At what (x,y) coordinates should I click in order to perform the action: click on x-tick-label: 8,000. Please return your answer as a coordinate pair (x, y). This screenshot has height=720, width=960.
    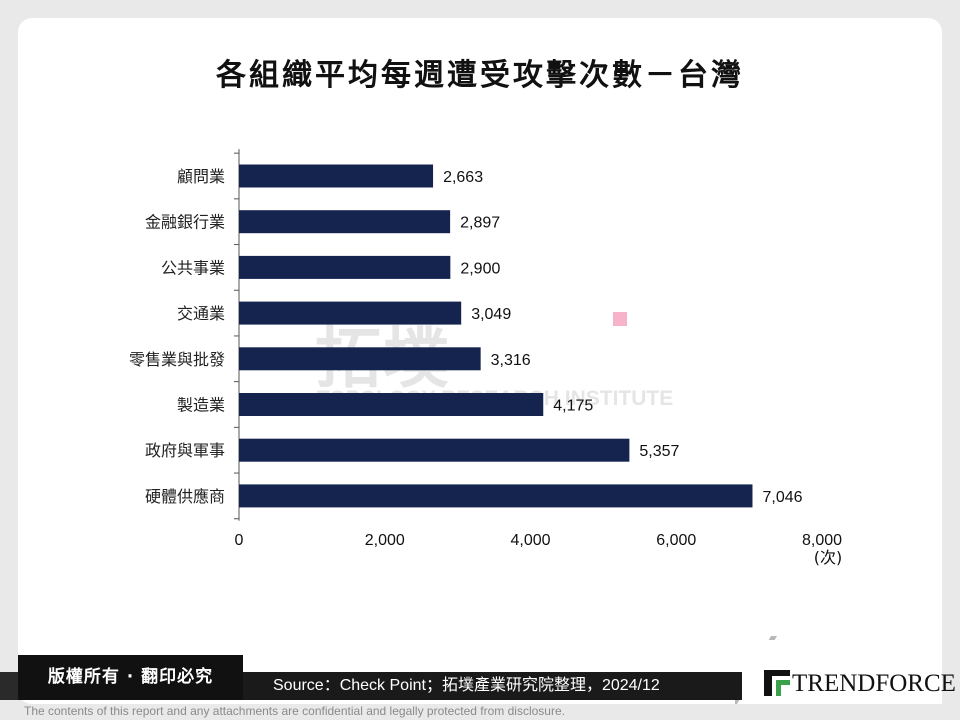
    Looking at the image, I should click on (822, 540).